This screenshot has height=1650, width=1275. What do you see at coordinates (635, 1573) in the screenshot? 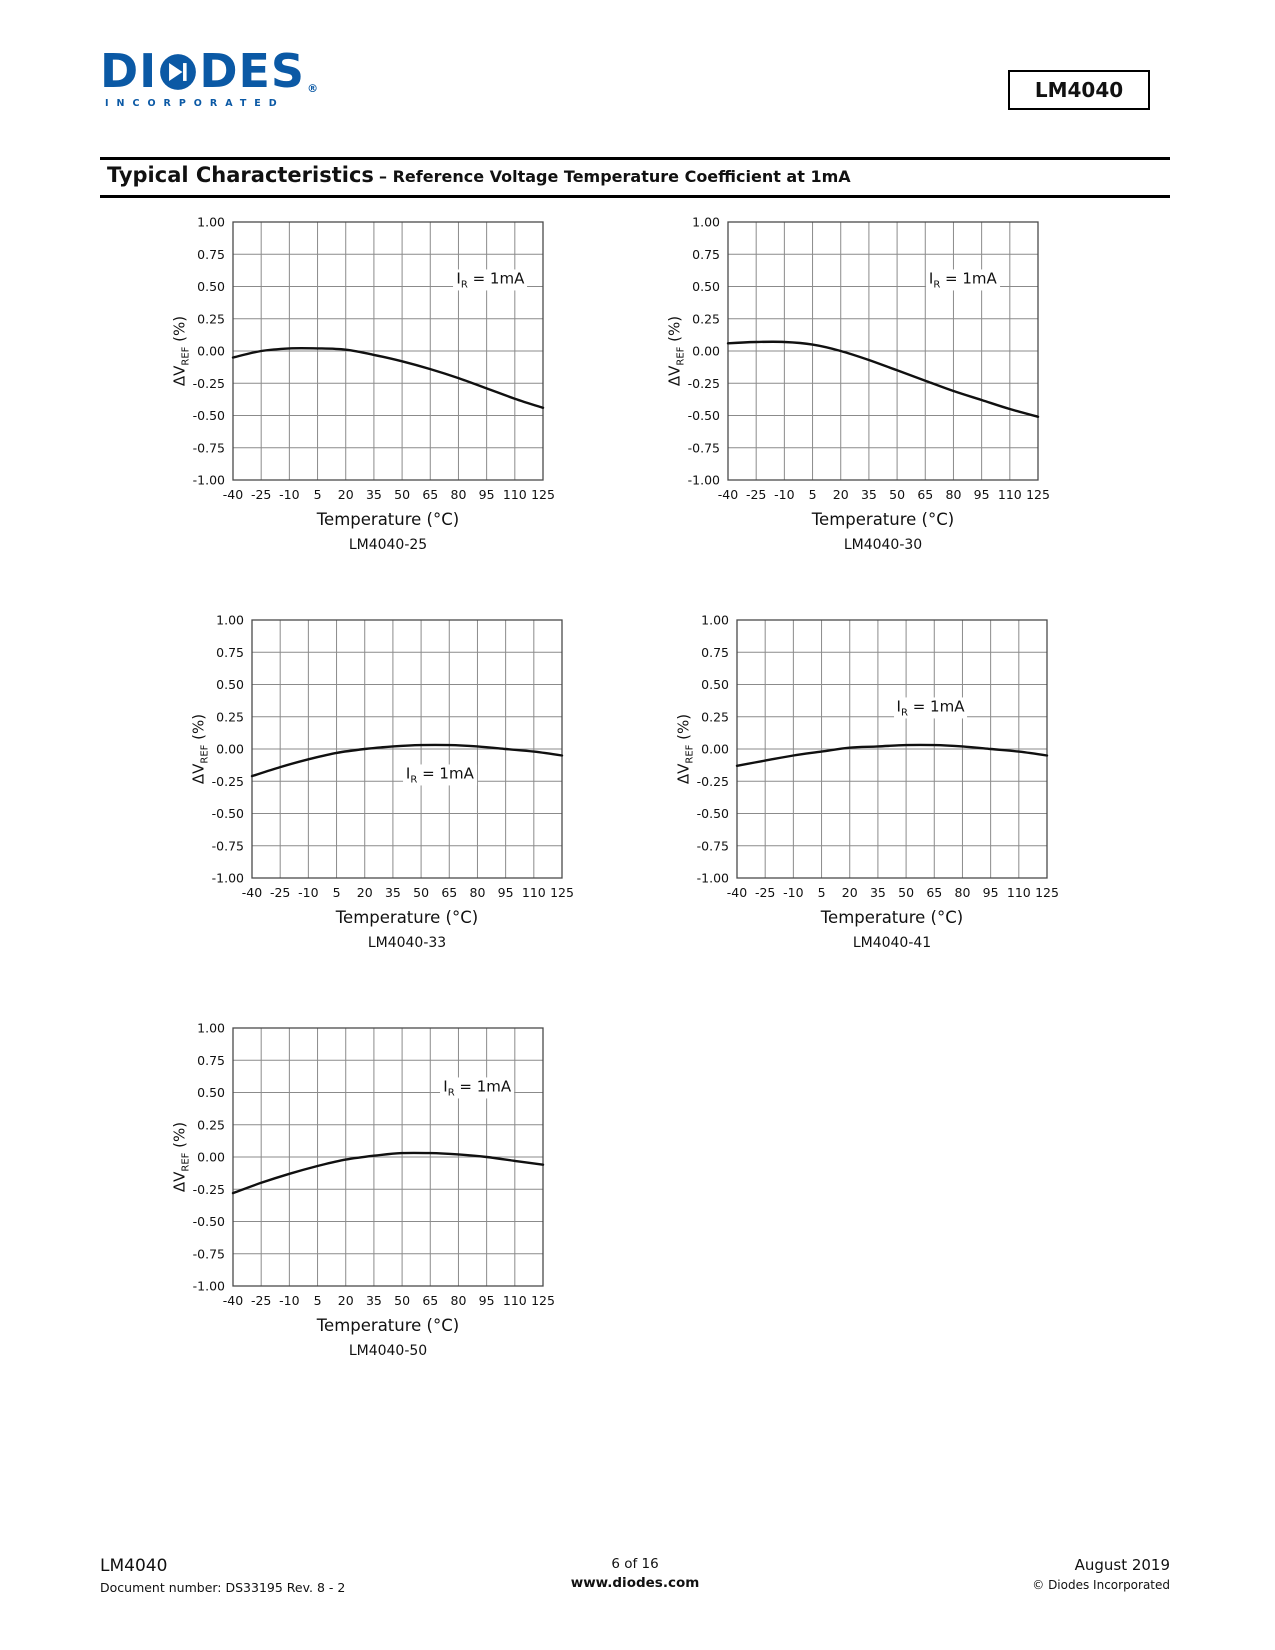
I see `footer-center: 6 of 16 www.diodes.com` at bounding box center [635, 1573].